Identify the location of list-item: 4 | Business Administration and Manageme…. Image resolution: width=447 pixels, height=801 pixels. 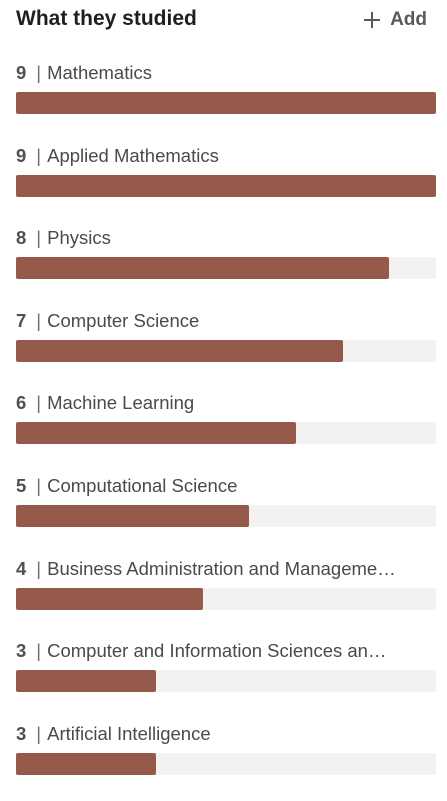
(226, 595).